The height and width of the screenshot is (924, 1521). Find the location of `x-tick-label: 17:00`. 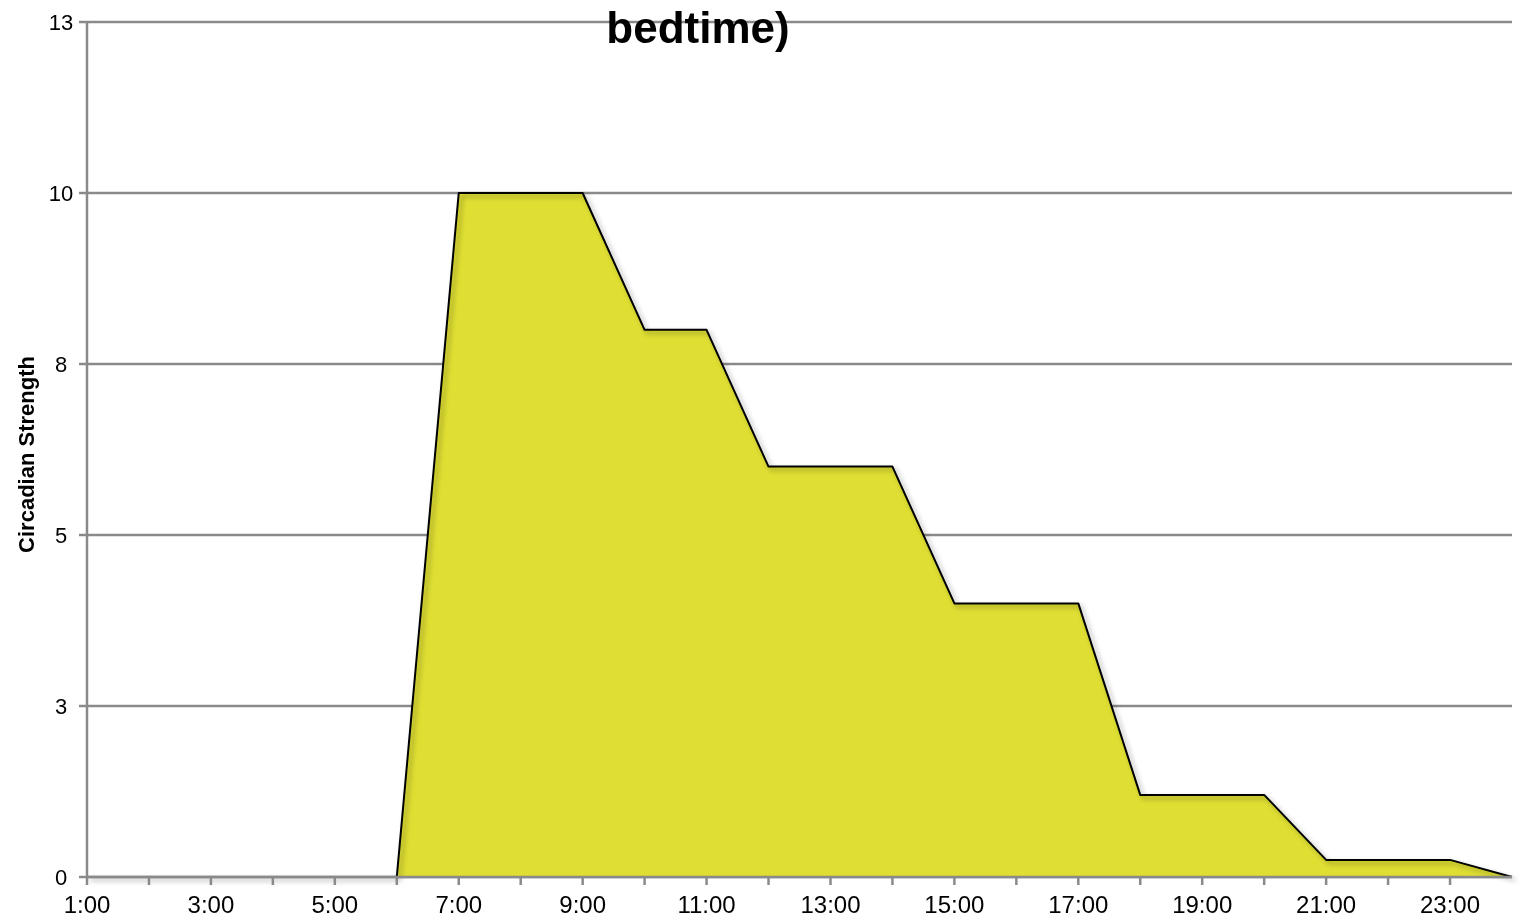

x-tick-label: 17:00 is located at coordinates (1078, 904).